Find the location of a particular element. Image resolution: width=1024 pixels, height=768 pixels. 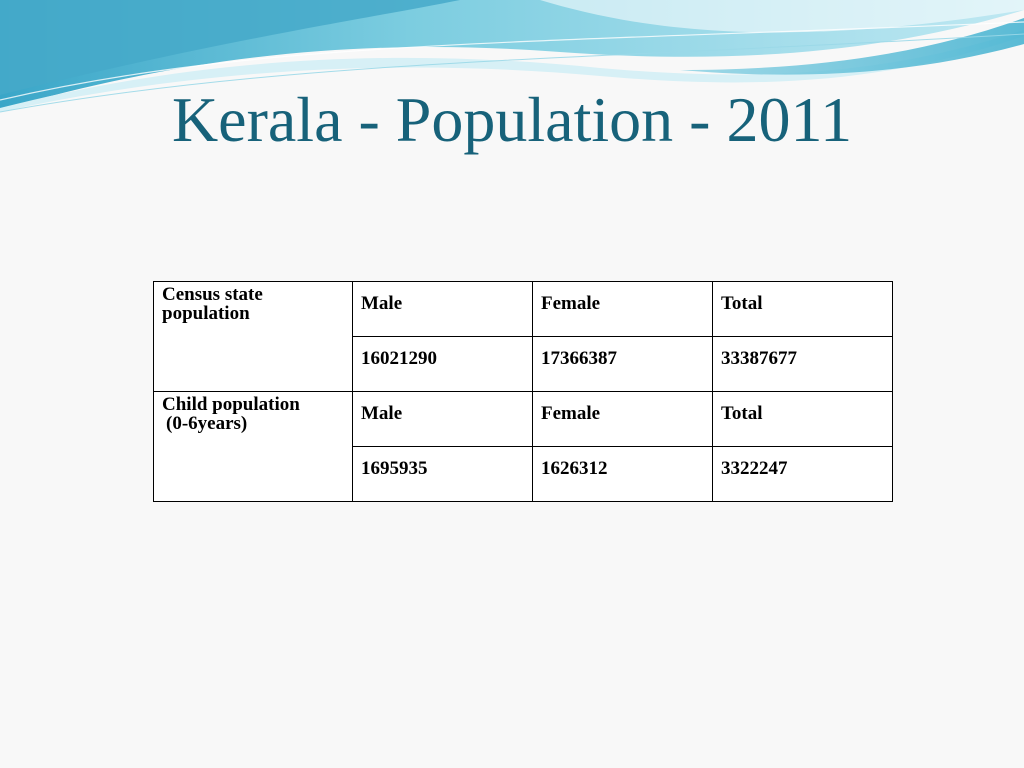

table-row: 16021290 17366387 33387677 is located at coordinates (523, 364).